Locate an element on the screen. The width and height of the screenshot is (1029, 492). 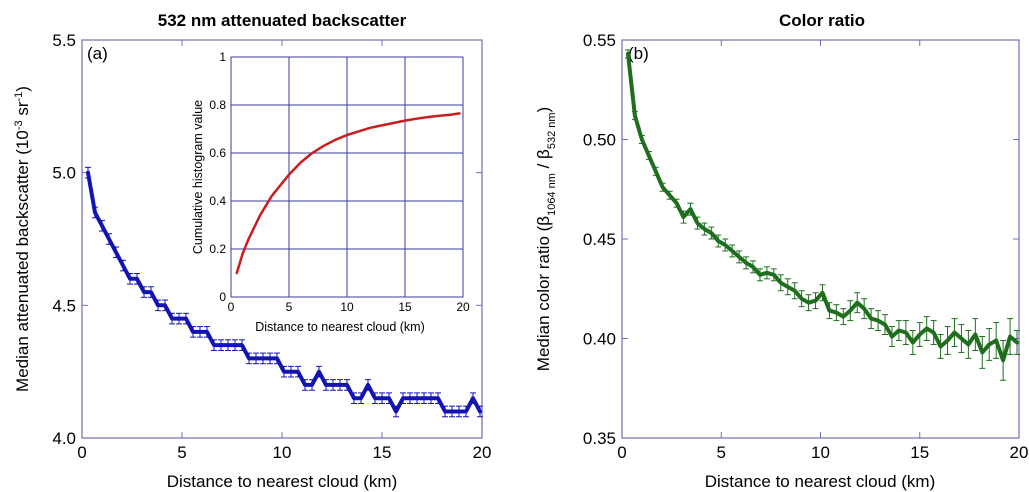
panel-a-y-tick-labels: 4.0 4.5 5.0 5.5 is located at coordinates (64, 239).